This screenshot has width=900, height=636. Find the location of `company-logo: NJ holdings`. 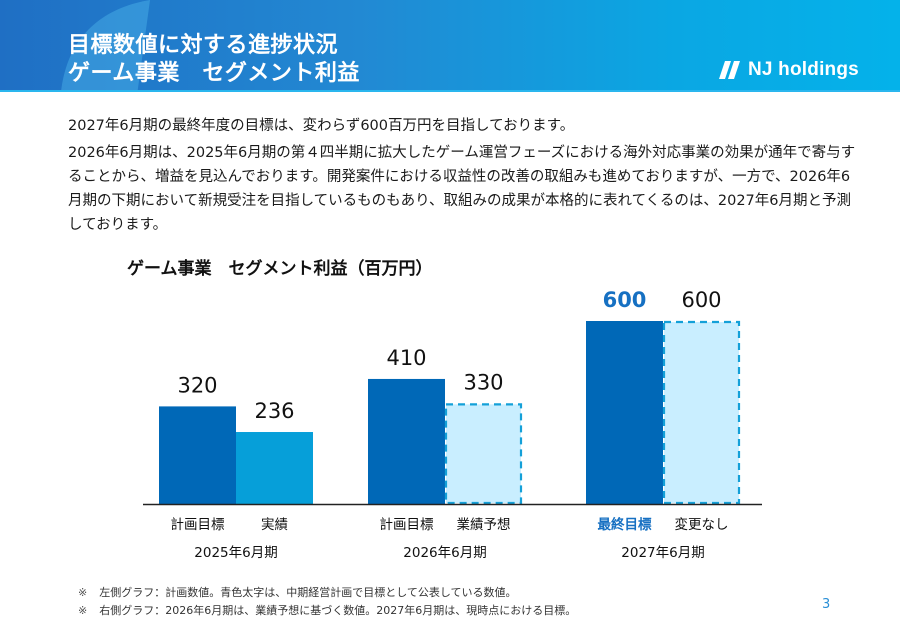

company-logo: NJ holdings is located at coordinates (789, 70).